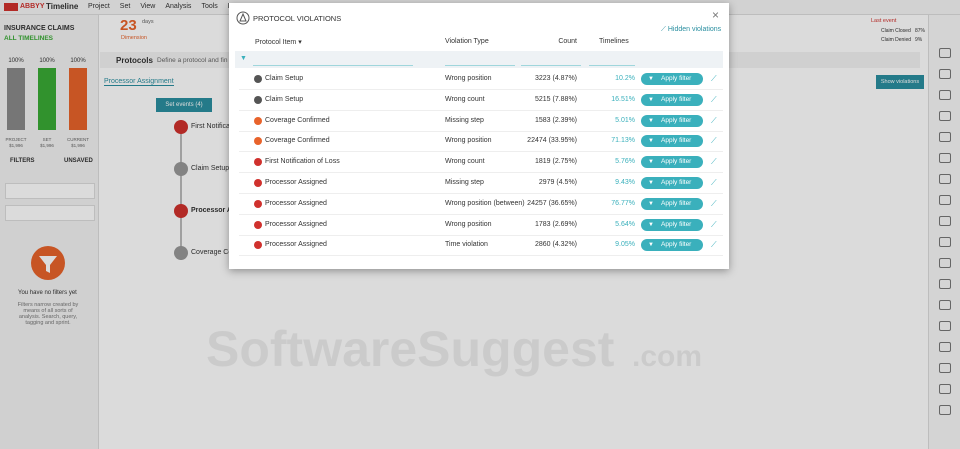  Describe the element at coordinates (614, 41) in the screenshot. I see `column-header: Timelines` at that location.